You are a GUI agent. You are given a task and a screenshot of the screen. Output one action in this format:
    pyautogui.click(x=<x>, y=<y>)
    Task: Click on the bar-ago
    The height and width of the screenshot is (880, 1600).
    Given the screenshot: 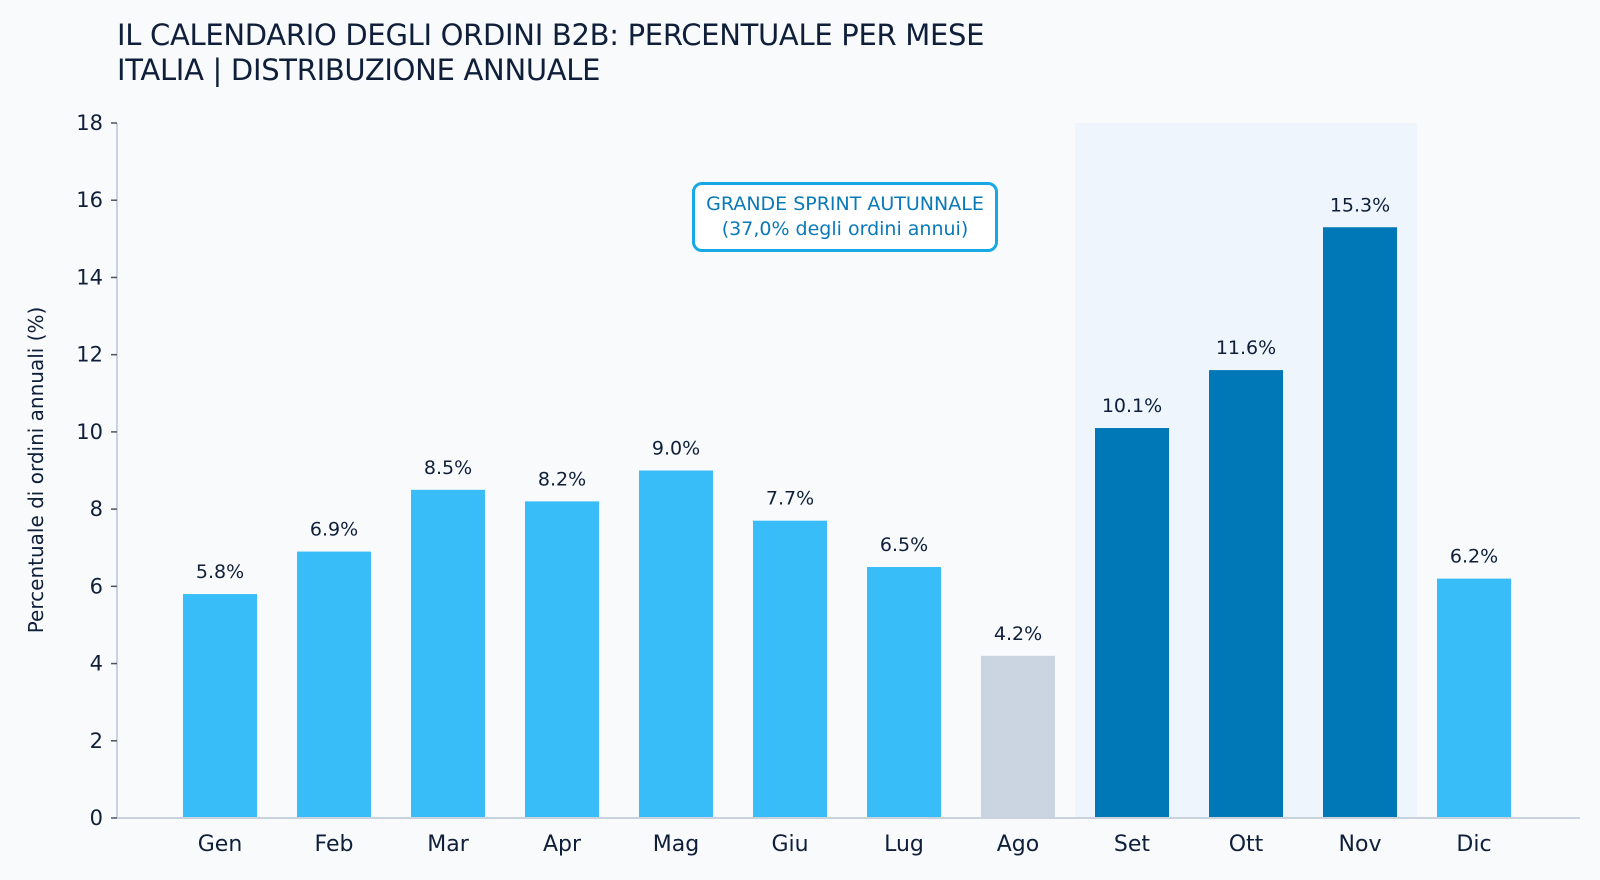 What is the action you would take?
    pyautogui.click(x=1018, y=736)
    